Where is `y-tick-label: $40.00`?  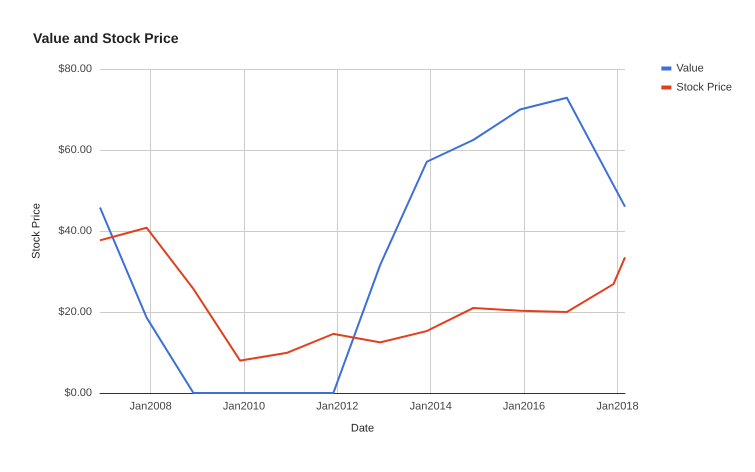
y-tick-label: $40.00 is located at coordinates (75, 231).